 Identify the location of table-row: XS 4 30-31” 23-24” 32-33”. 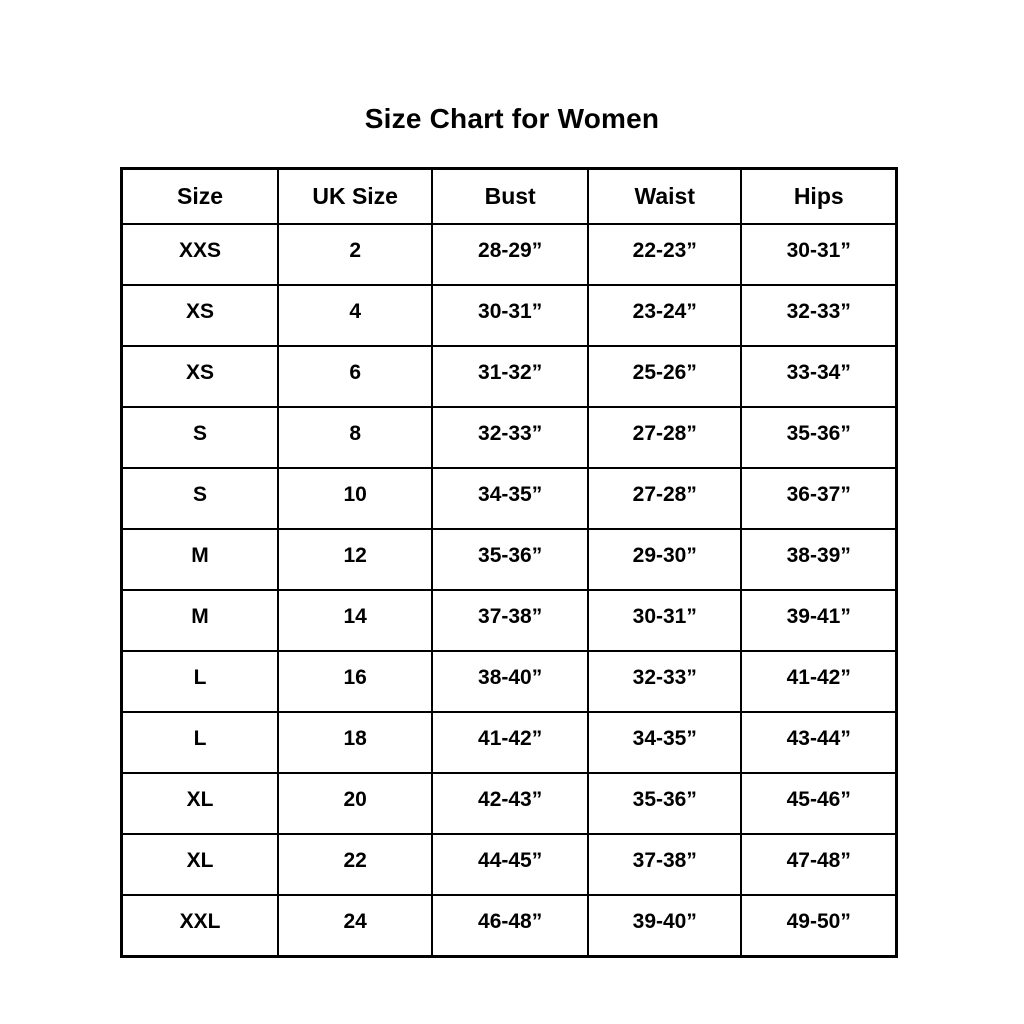
(509, 315).